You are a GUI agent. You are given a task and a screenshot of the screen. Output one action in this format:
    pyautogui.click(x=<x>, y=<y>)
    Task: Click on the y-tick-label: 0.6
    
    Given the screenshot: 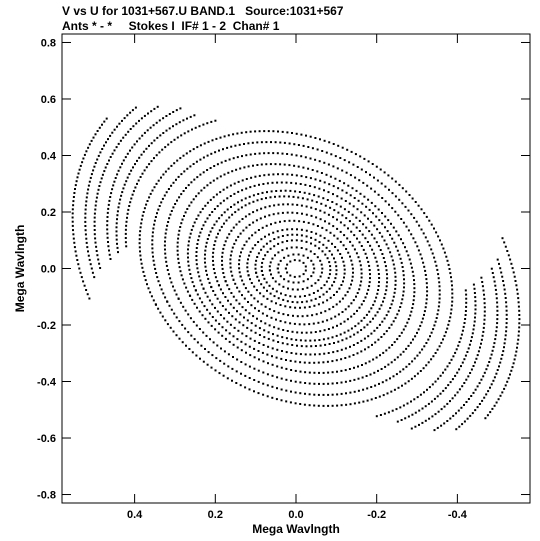 What is the action you would take?
    pyautogui.click(x=48, y=100)
    